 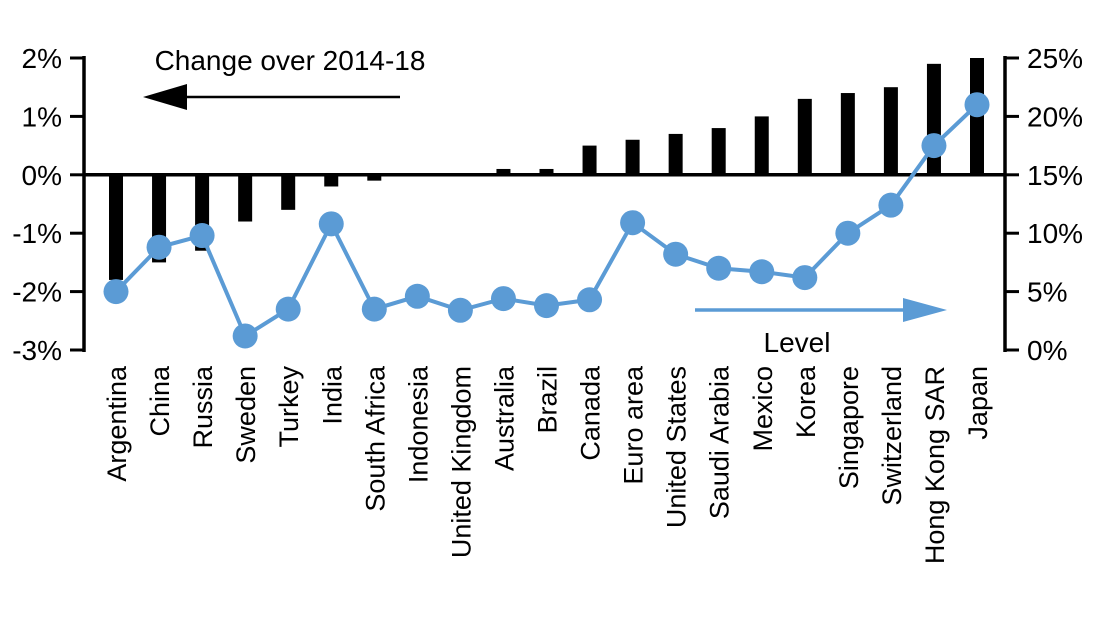 What do you see at coordinates (160, 401) in the screenshot?
I see `category-label-china: China` at bounding box center [160, 401].